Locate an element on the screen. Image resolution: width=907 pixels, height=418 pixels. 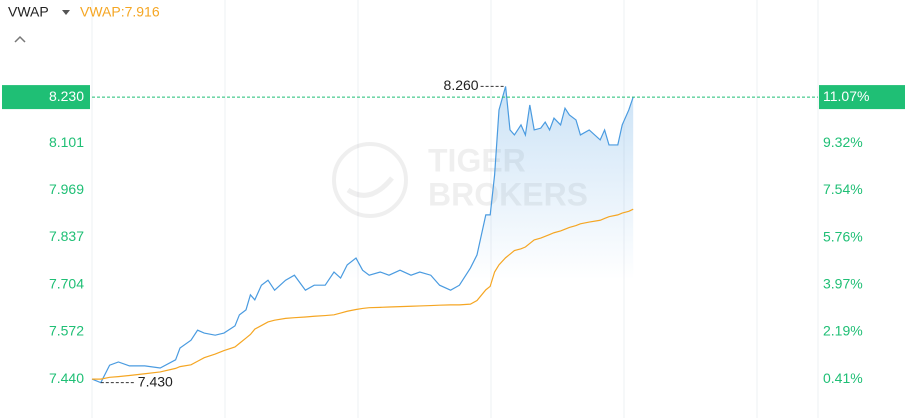
indicator-select: VWAP is located at coordinates (28, 12).